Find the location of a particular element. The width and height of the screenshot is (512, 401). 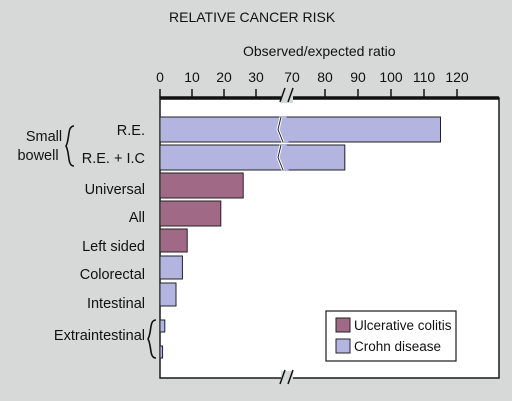

x-tick-label: 0 is located at coordinates (160, 77).